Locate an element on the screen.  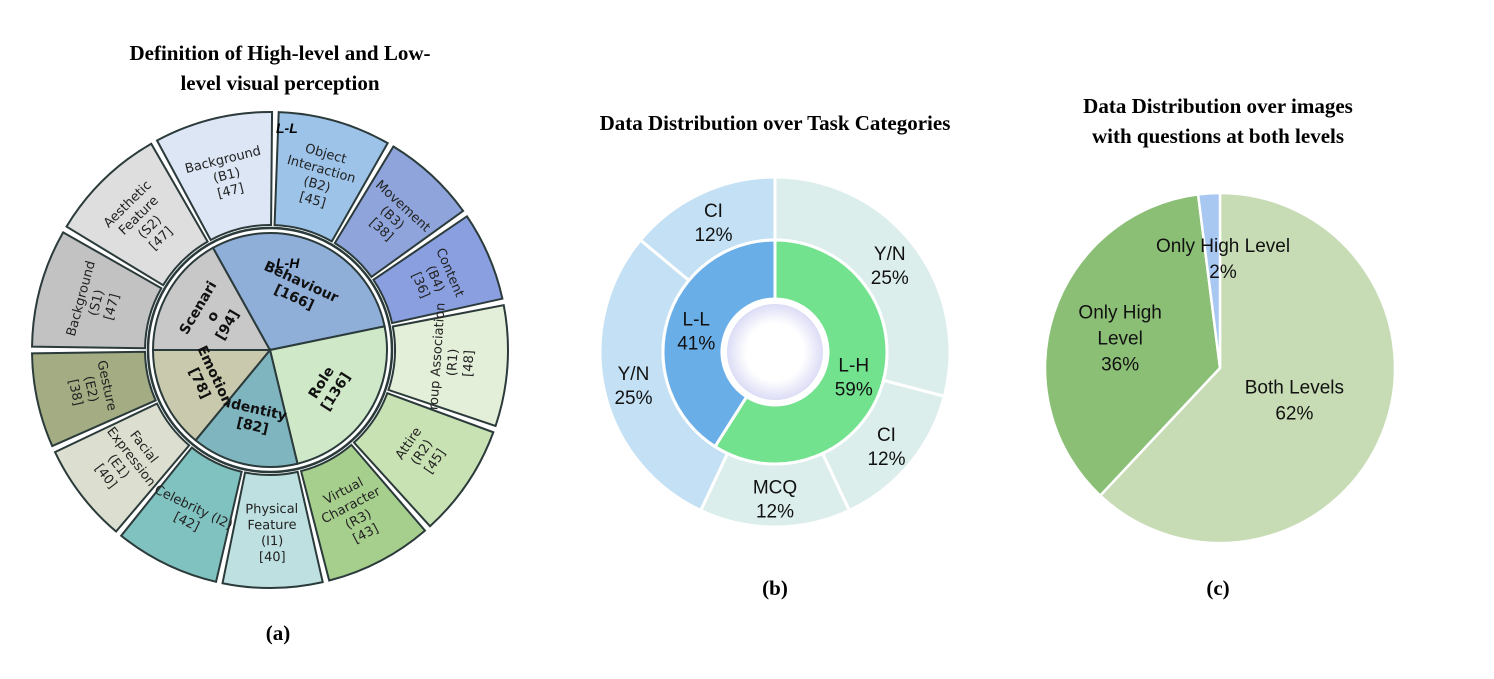
inner-ring-border is located at coordinates (270, 350).